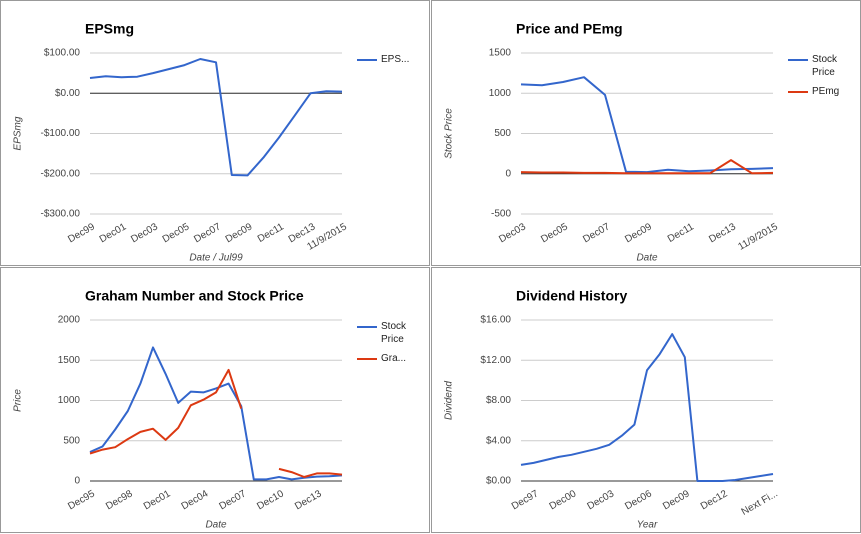 The image size is (861, 534). What do you see at coordinates (61, 173) in the screenshot?
I see `y-tick-label: -$200.00` at bounding box center [61, 173].